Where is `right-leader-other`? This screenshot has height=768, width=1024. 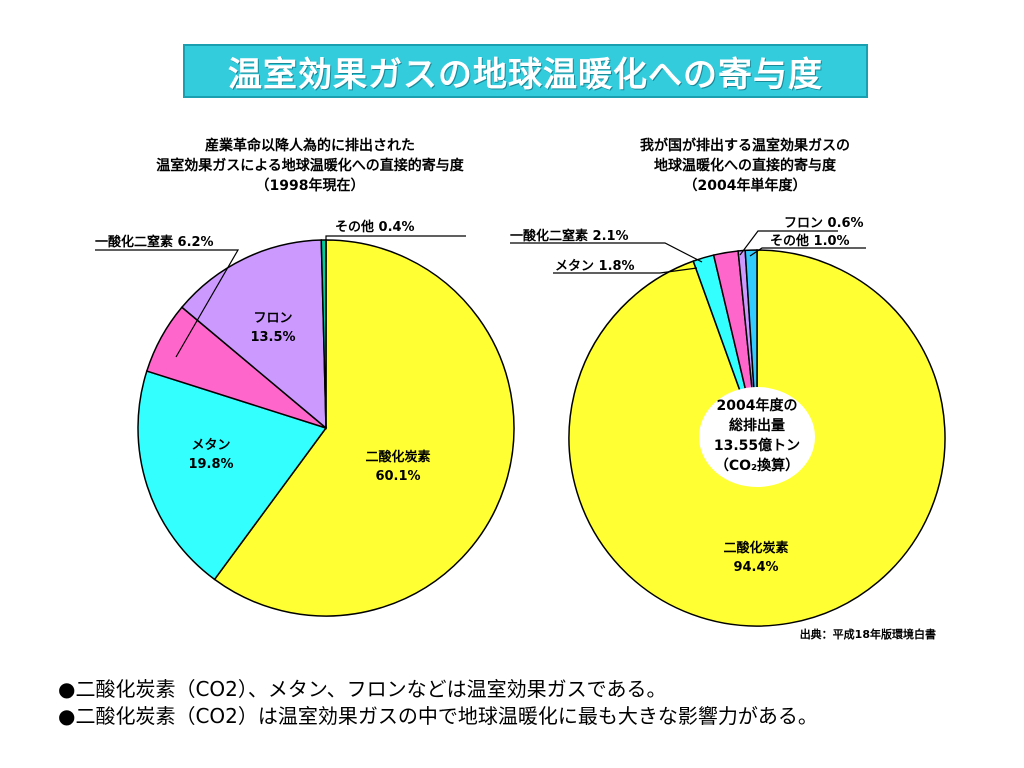 right-leader-other is located at coordinates (807, 252).